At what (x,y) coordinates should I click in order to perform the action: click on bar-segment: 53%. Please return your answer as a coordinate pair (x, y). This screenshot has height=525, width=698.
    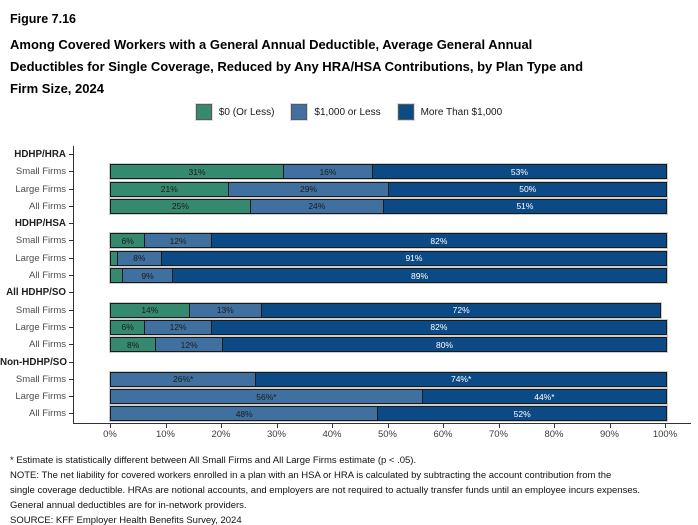
    Looking at the image, I should click on (518, 172).